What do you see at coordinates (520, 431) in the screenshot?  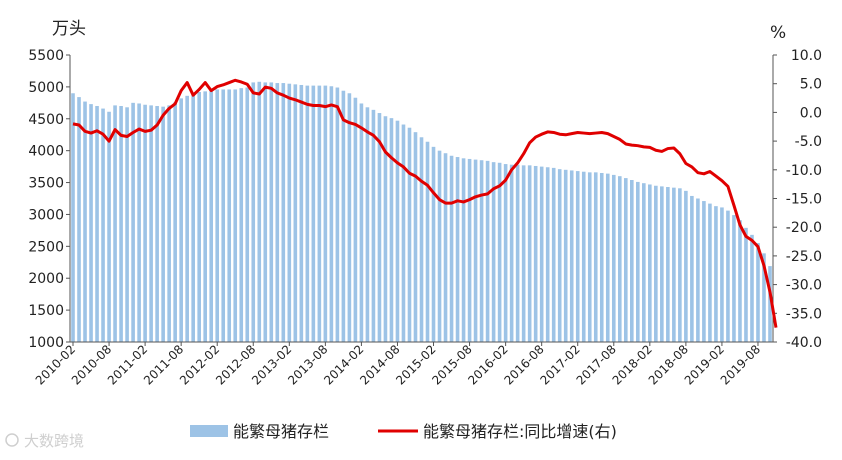 I see `legend-line-label: 能繁母猪存栏:同比增速(右)` at bounding box center [520, 431].